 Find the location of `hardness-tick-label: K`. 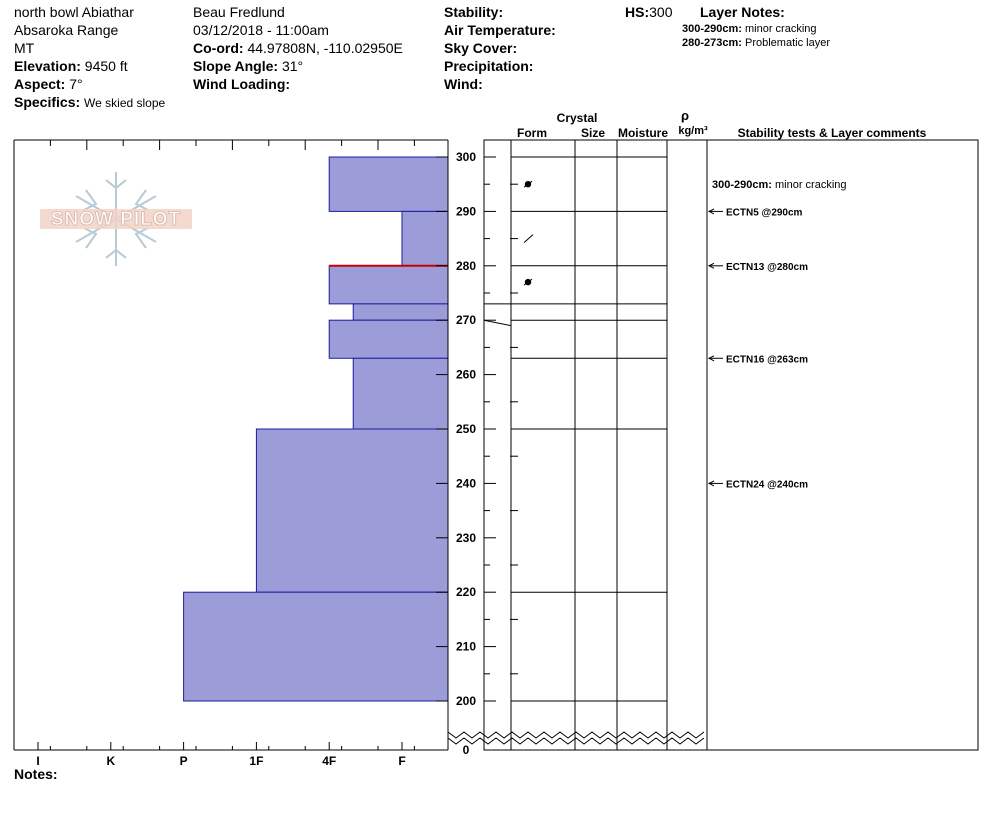

hardness-tick-label: K is located at coordinates (110, 761).